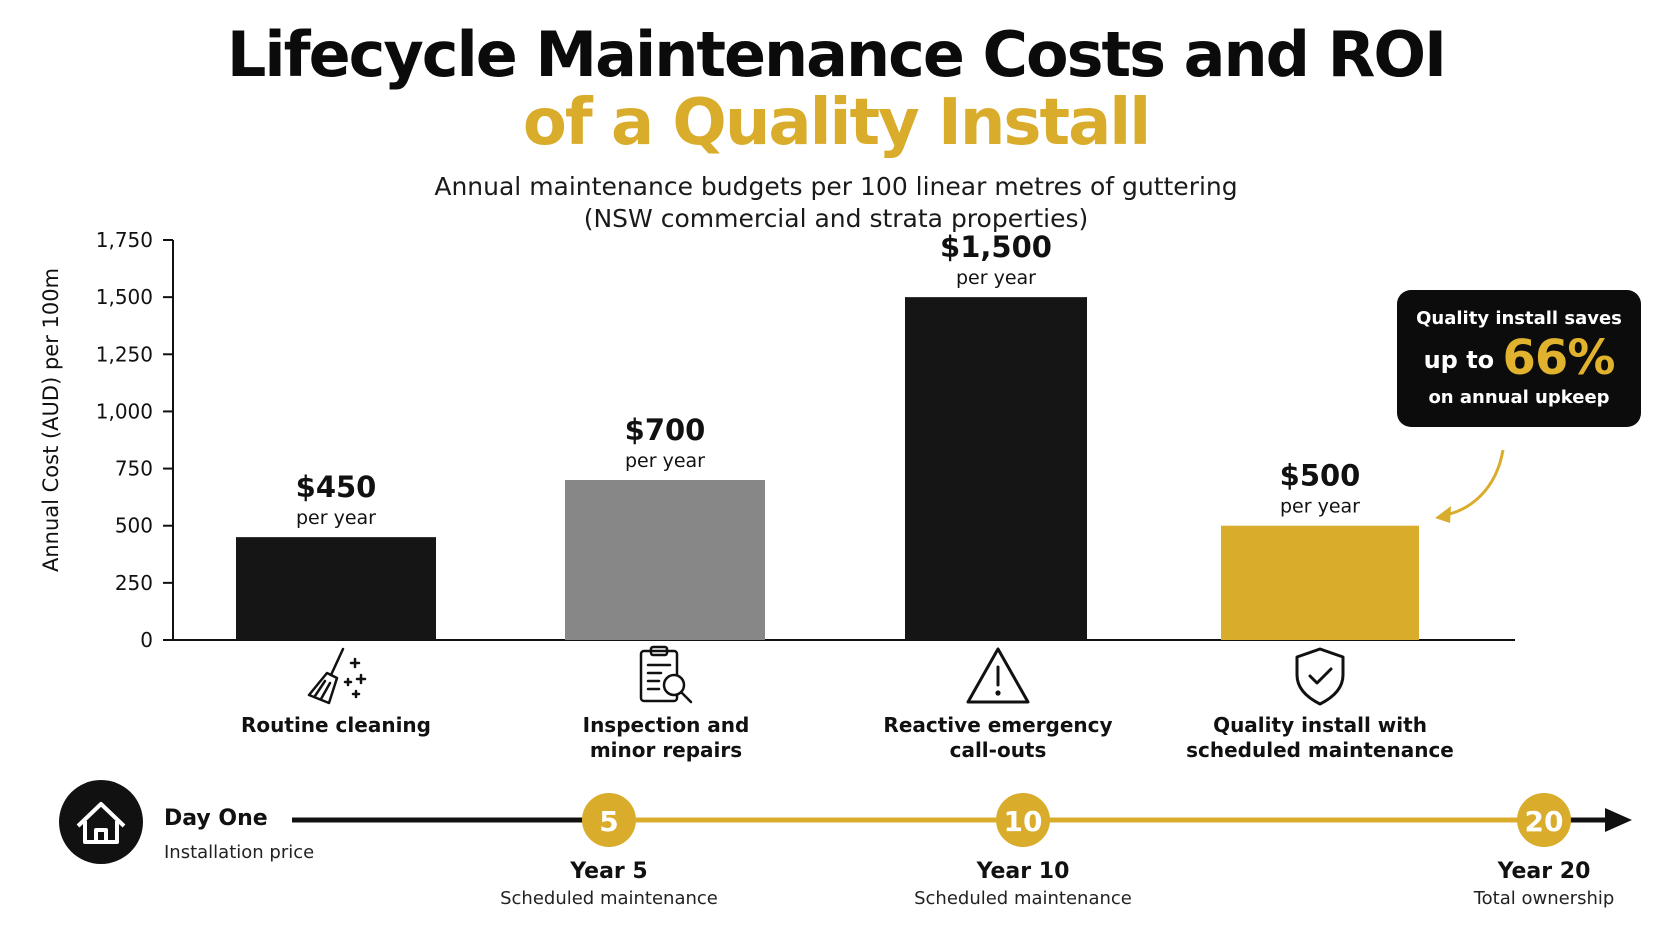  Describe the element at coordinates (1320, 676) in the screenshot. I see `shield-check-icon` at that location.